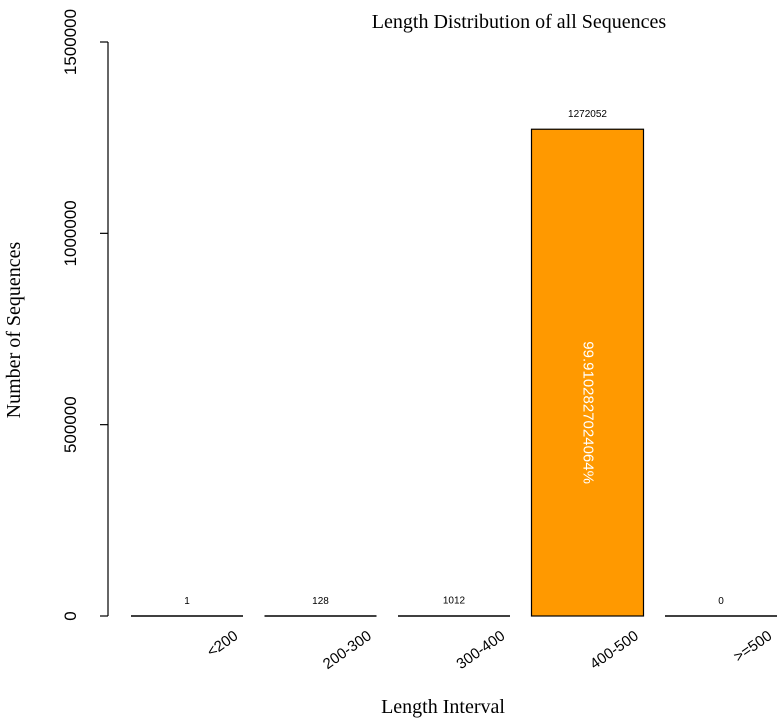 This screenshot has width=780, height=723. What do you see at coordinates (587, 114) in the screenshot?
I see `data-label: 1272052` at bounding box center [587, 114].